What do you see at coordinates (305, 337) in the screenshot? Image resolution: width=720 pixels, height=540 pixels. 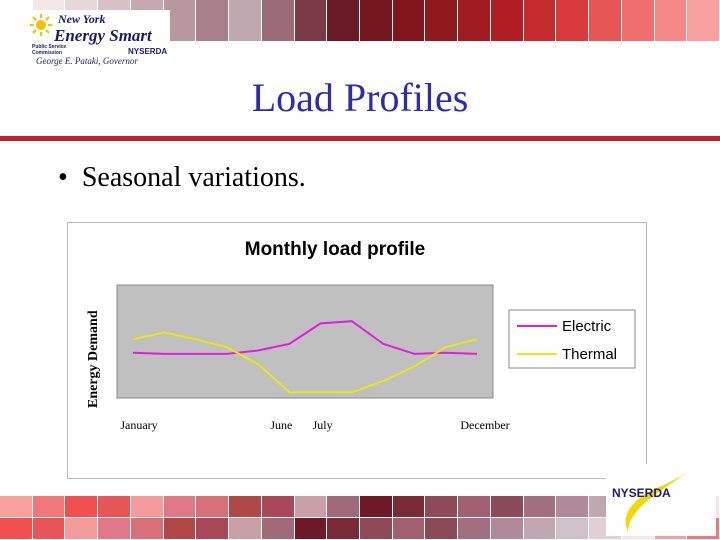 I see `series-line-electric` at bounding box center [305, 337].